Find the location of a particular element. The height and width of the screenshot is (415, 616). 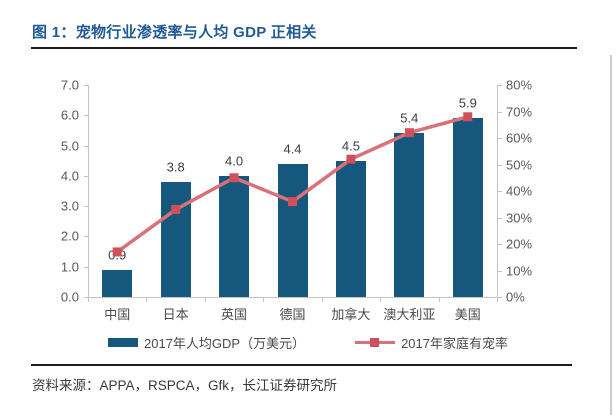

line-marker-icon is located at coordinates (375, 342).